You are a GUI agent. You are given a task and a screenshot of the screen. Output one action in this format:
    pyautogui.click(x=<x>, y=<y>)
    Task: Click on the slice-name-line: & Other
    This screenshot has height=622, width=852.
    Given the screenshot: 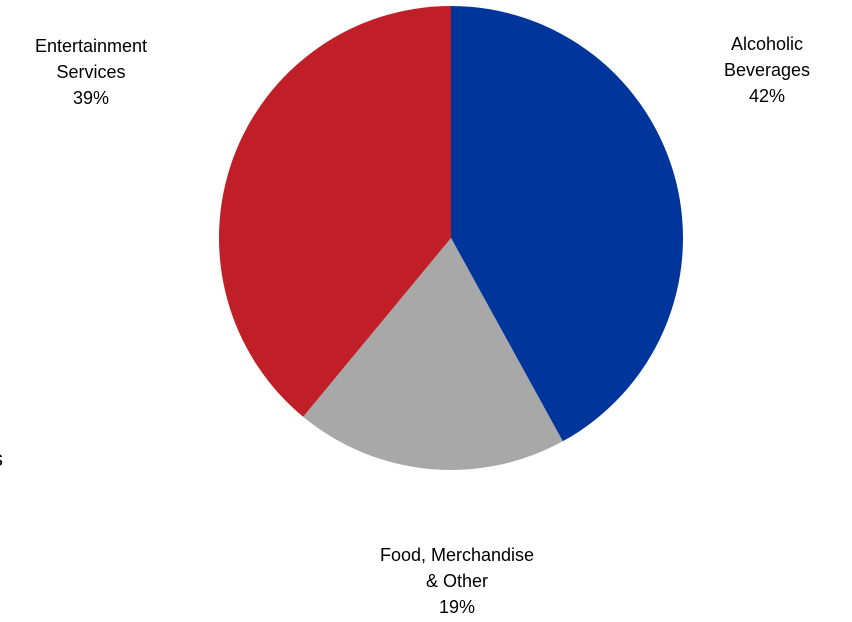 What is the action you would take?
    pyautogui.click(x=457, y=581)
    